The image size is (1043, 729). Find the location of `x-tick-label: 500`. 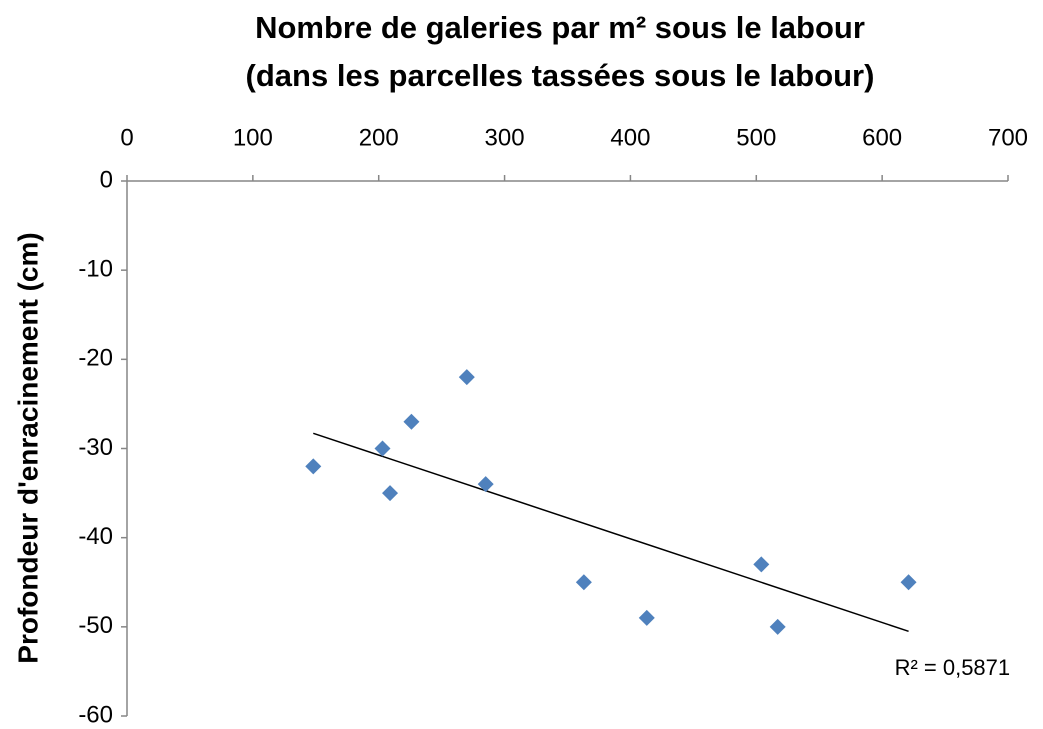

x-tick-label: 500 is located at coordinates (756, 137).